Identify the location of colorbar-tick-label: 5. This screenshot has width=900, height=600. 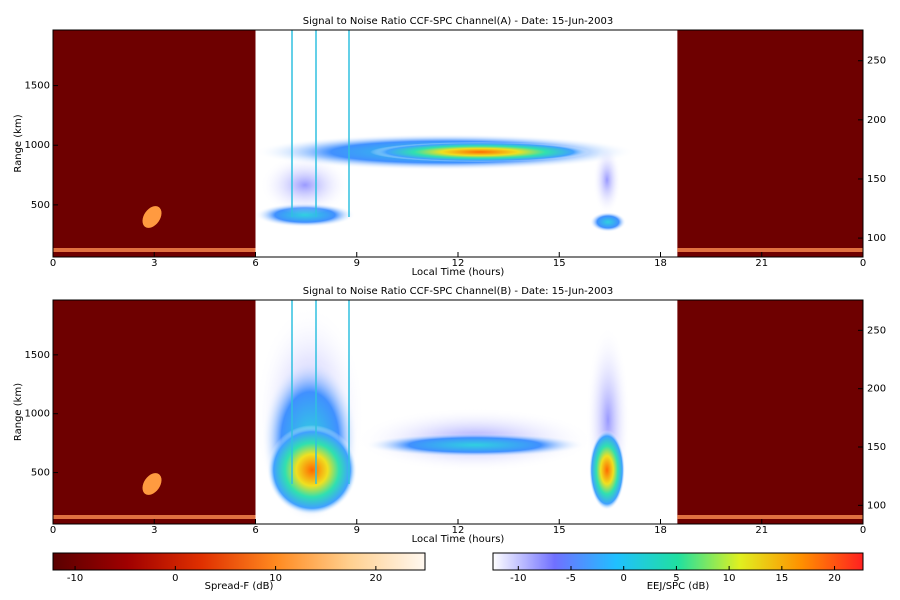
(676, 578).